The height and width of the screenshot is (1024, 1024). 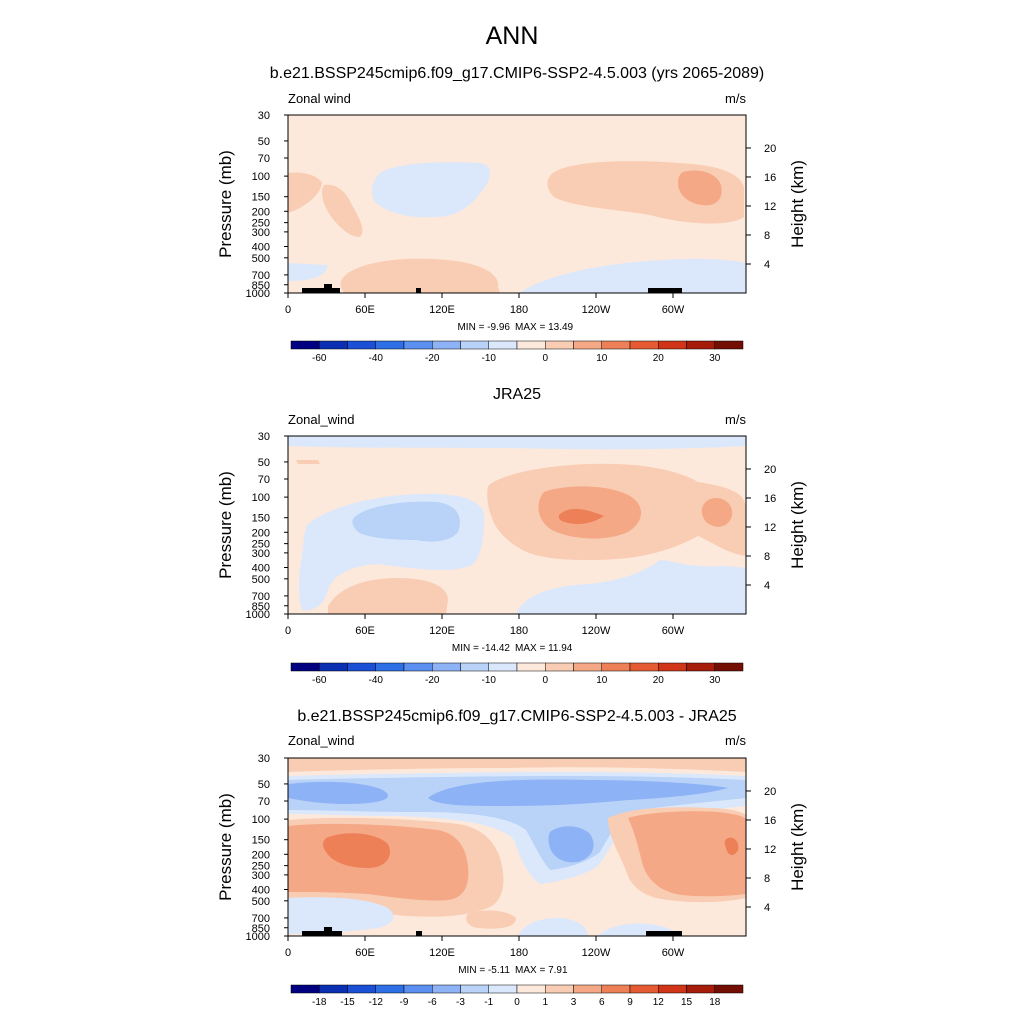 I want to click on colorbar-label: 15, so click(x=687, y=1002).